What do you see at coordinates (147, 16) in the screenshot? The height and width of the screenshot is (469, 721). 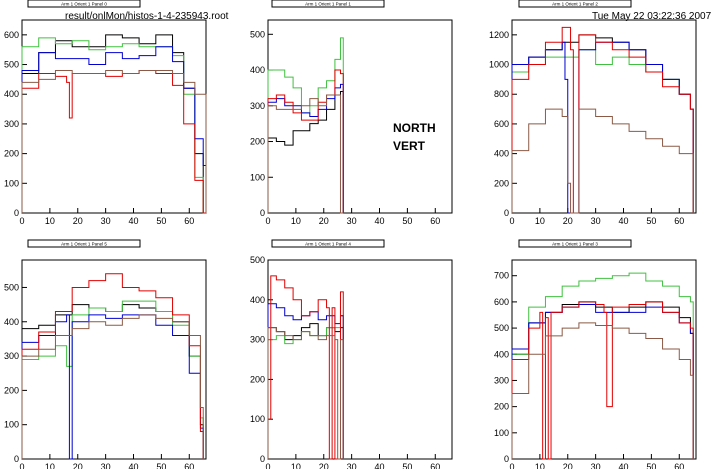 I see `file-title: result/onlMon/histos-1-4-235943.root` at bounding box center [147, 16].